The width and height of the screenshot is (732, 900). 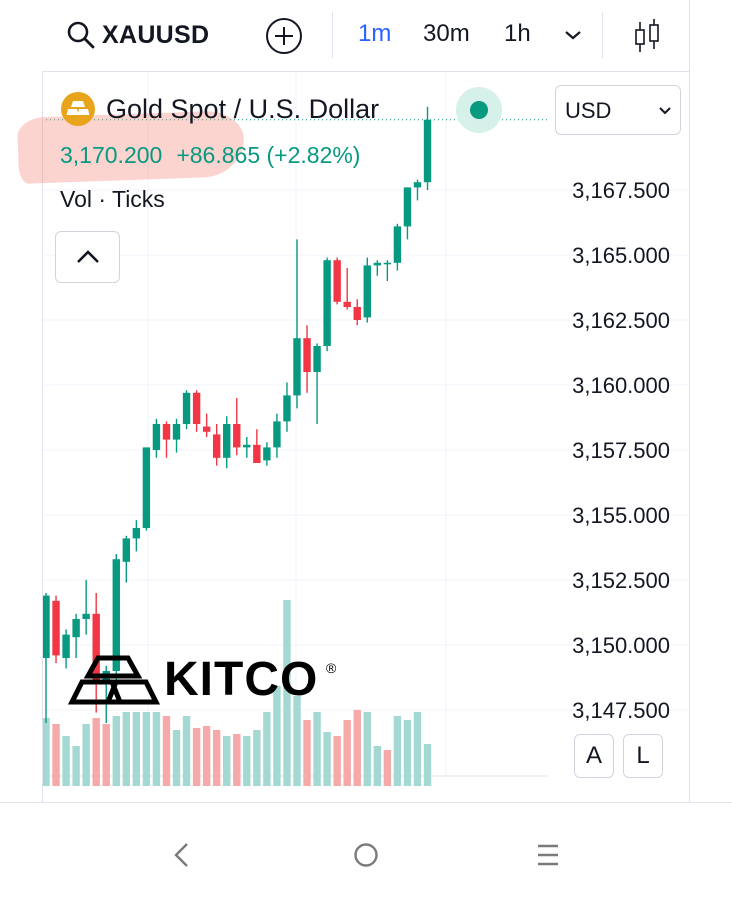 What do you see at coordinates (621, 255) in the screenshot?
I see `price-tick-label: 3,165.000` at bounding box center [621, 255].